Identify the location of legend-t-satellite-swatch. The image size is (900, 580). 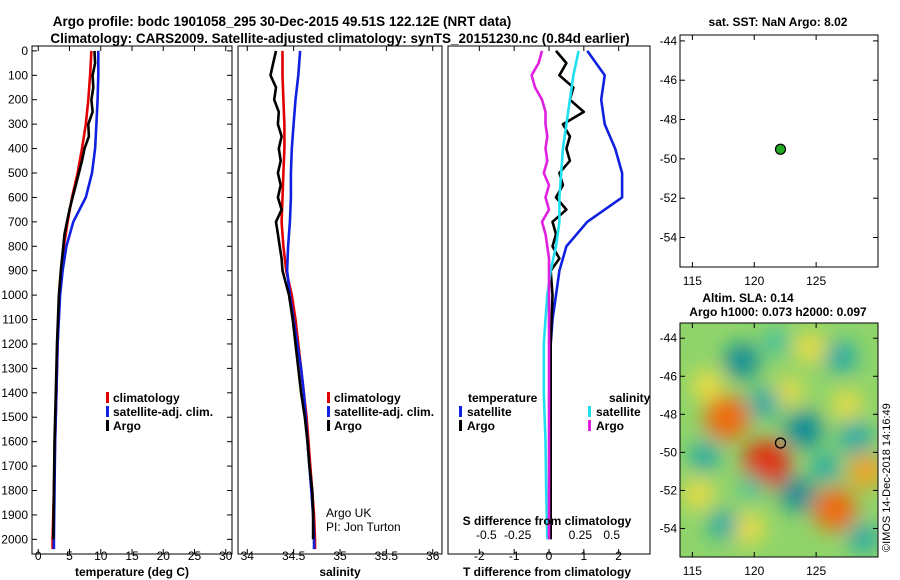
(460, 411).